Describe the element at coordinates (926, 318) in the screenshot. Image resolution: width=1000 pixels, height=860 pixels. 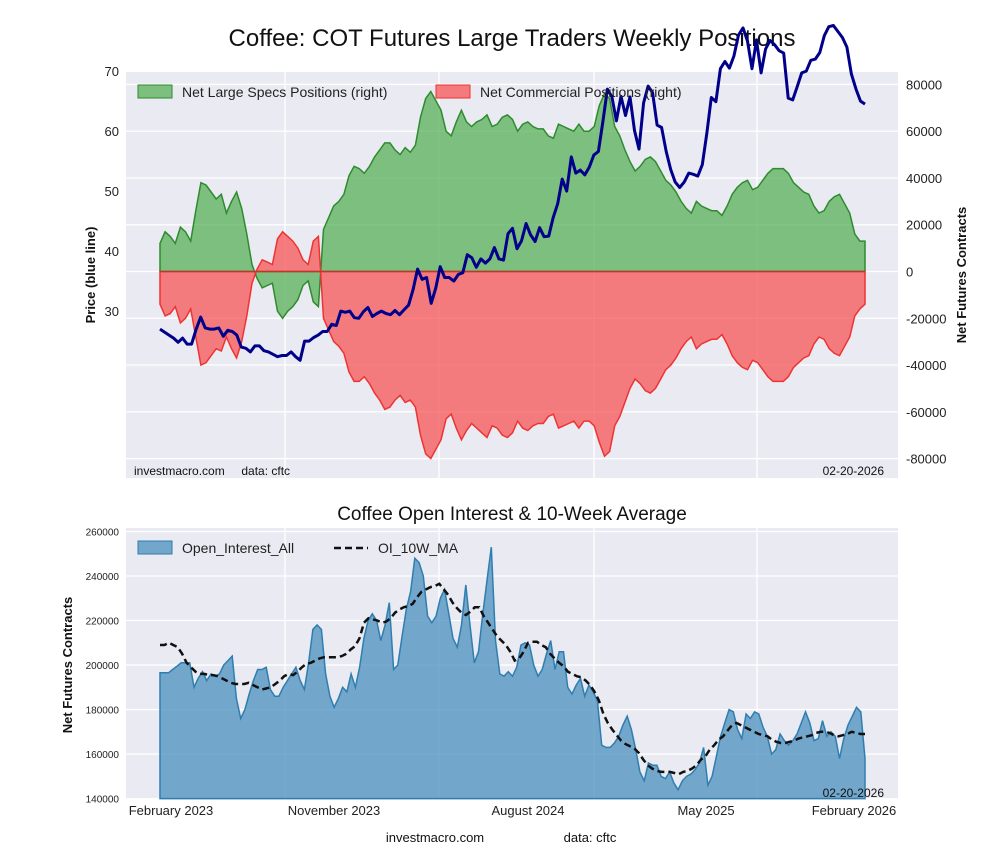
I see `net-contracts-tick-label: -20000` at that location.